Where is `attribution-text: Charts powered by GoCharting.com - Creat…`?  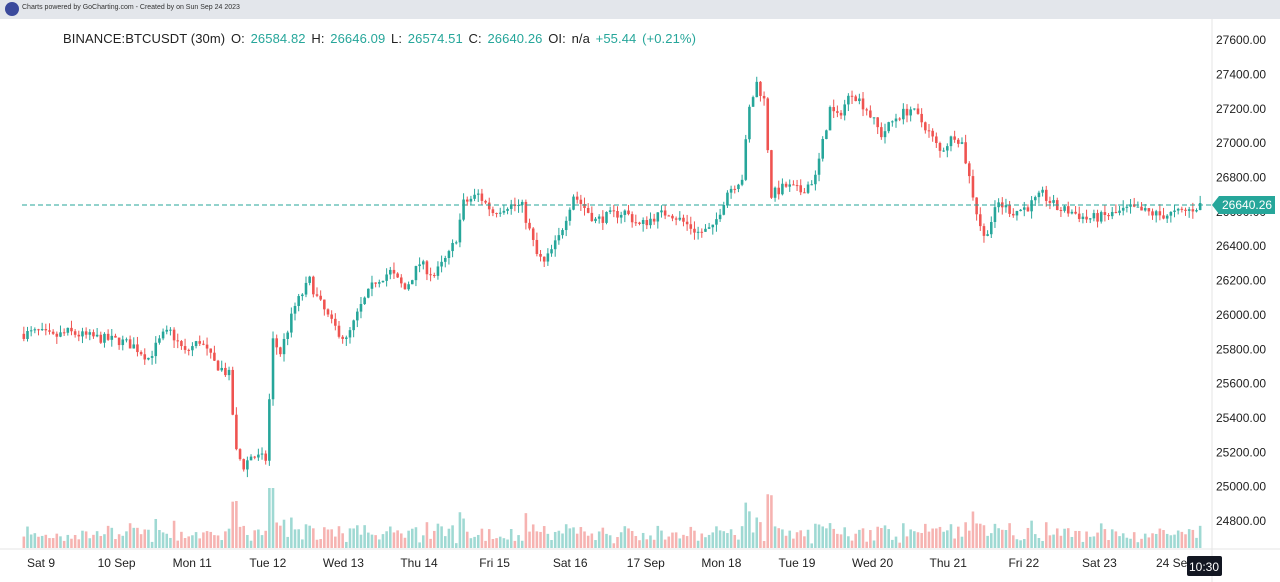
attribution-text: Charts powered by GoCharting.com - Creat… is located at coordinates (131, 7).